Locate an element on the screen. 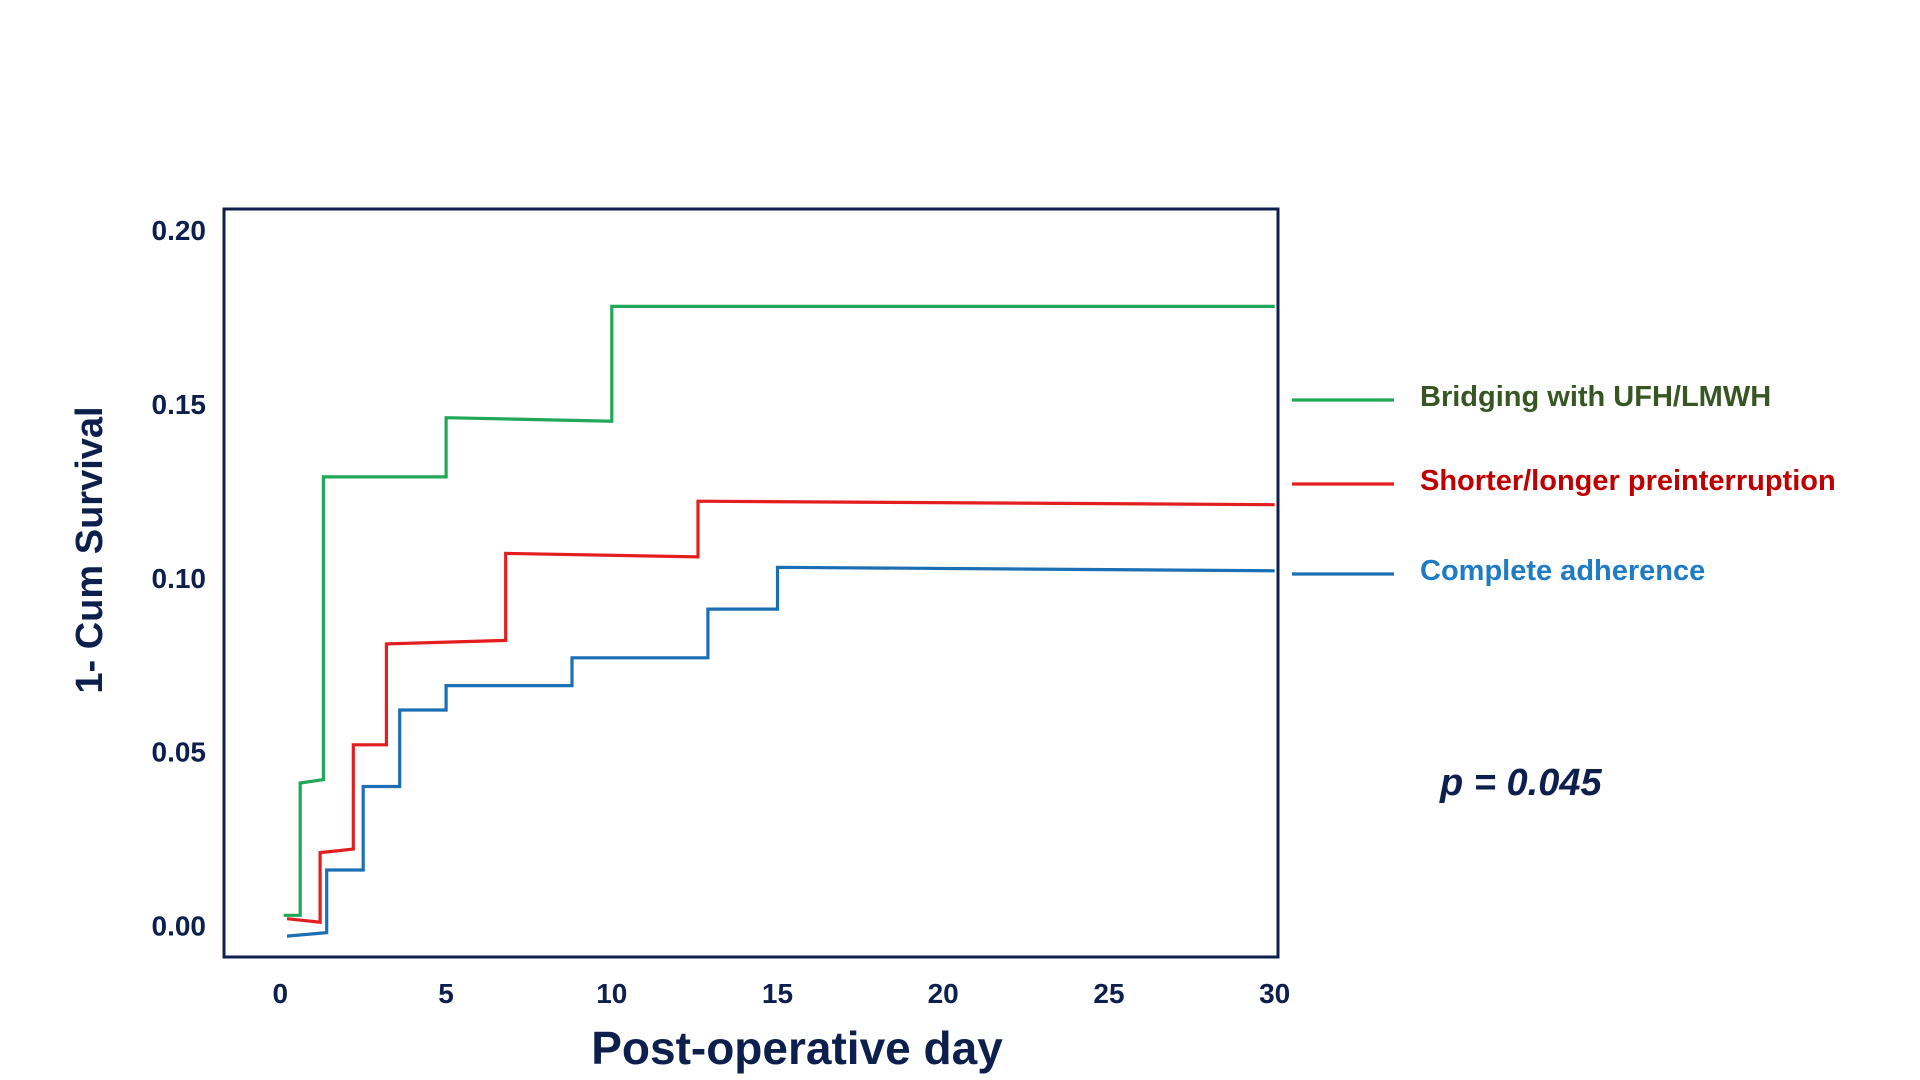 This screenshot has width=1920, height=1080. y-tick-label: 0.20 is located at coordinates (179, 230).